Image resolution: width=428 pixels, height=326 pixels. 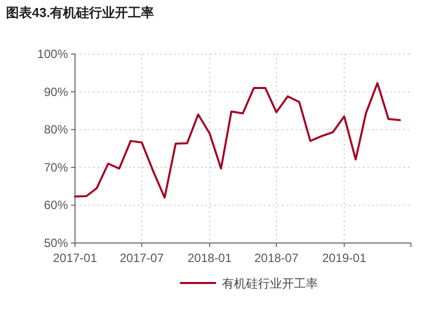 What do you see at coordinates (270, 283) in the screenshot?
I see `legend-label: 有机硅行业开工率` at bounding box center [270, 283].